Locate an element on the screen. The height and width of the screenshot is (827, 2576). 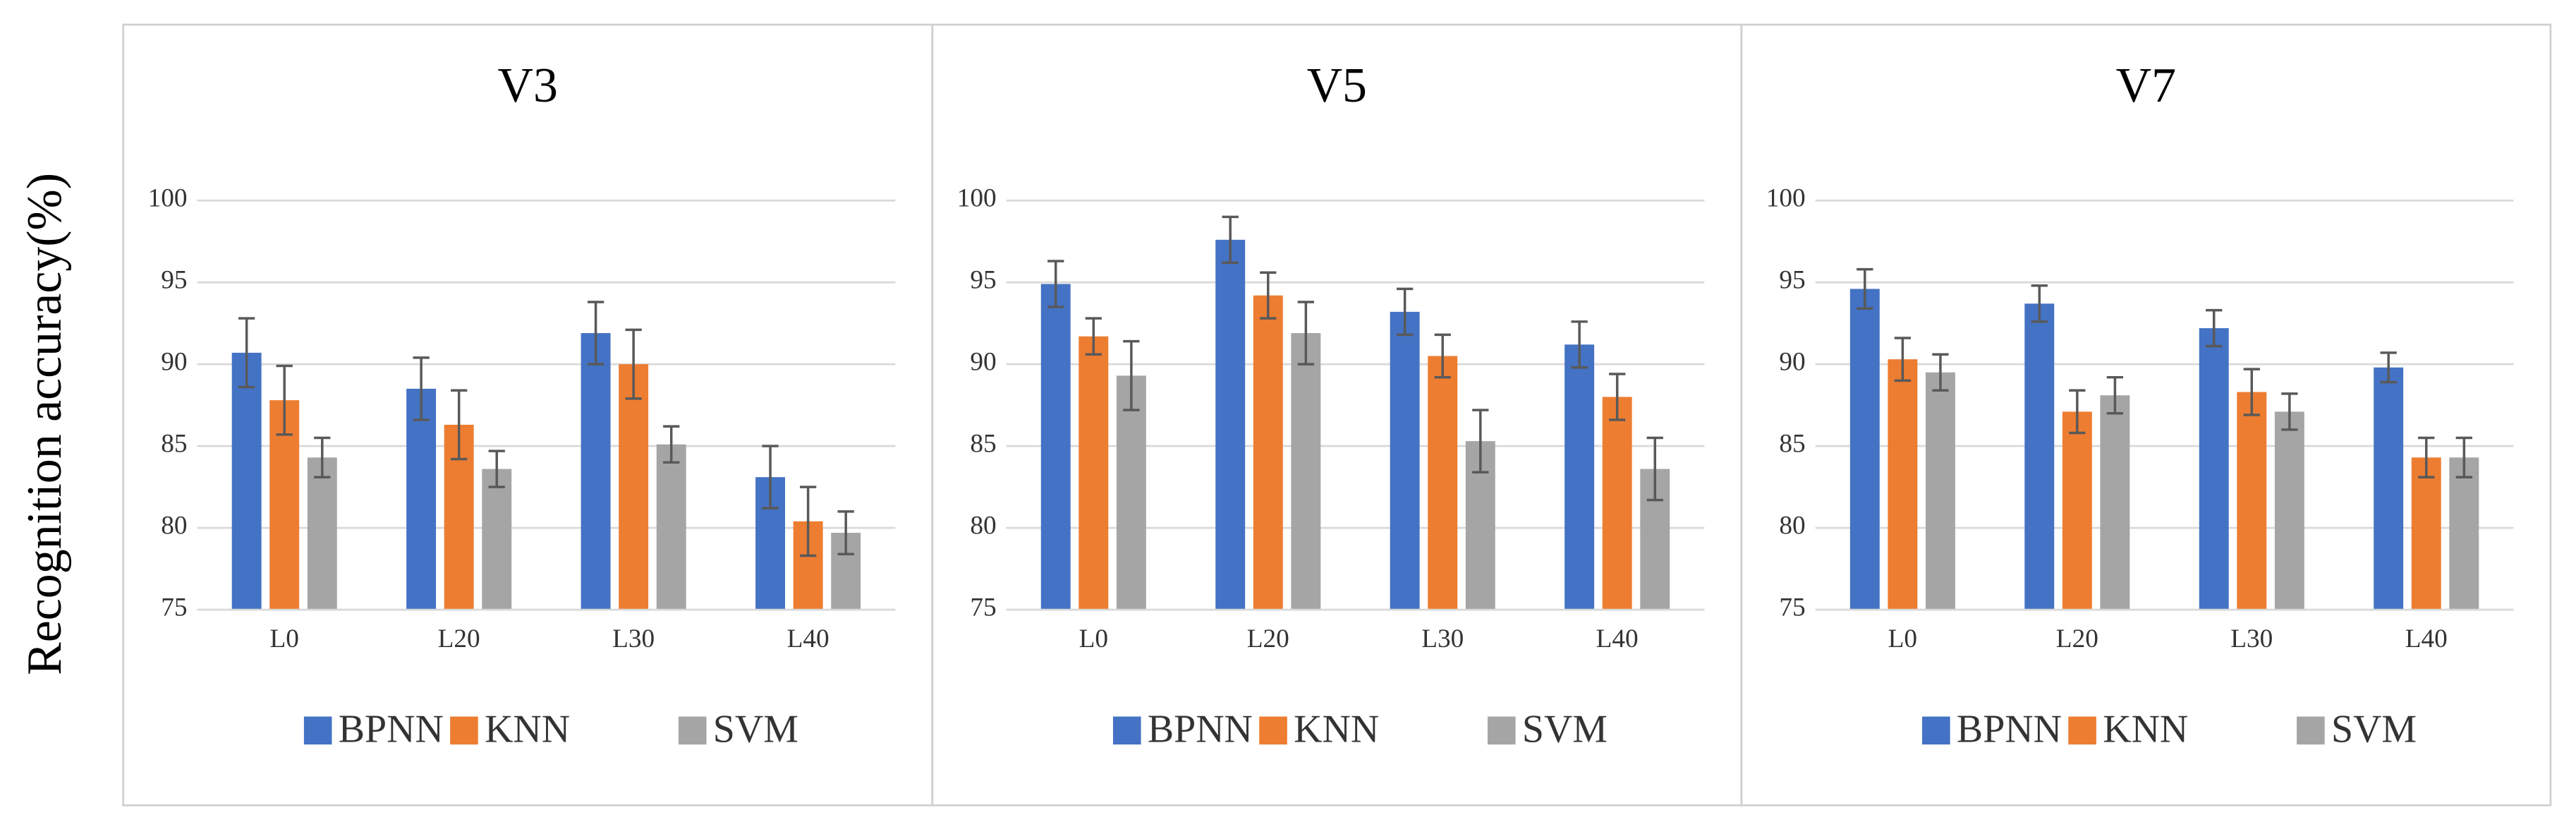
chart-title: V7 is located at coordinates (2146, 86).